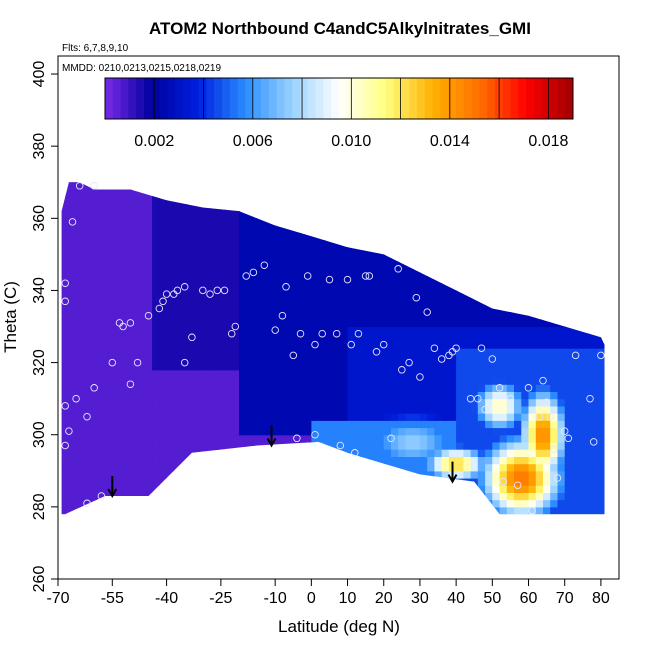  I want to click on colorbar-segment, so click(179, 98).